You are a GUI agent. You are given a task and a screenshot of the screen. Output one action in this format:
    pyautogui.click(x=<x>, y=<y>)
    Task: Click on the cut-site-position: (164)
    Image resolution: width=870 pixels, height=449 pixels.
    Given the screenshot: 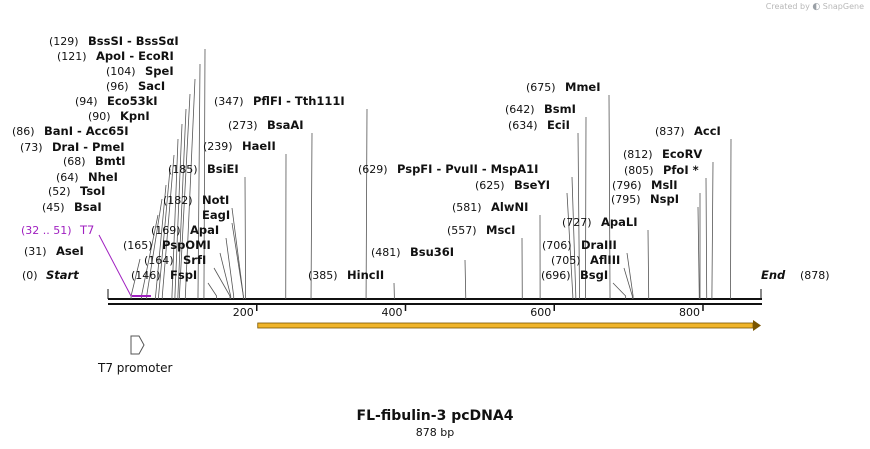 What is the action you would take?
    pyautogui.click(x=159, y=260)
    